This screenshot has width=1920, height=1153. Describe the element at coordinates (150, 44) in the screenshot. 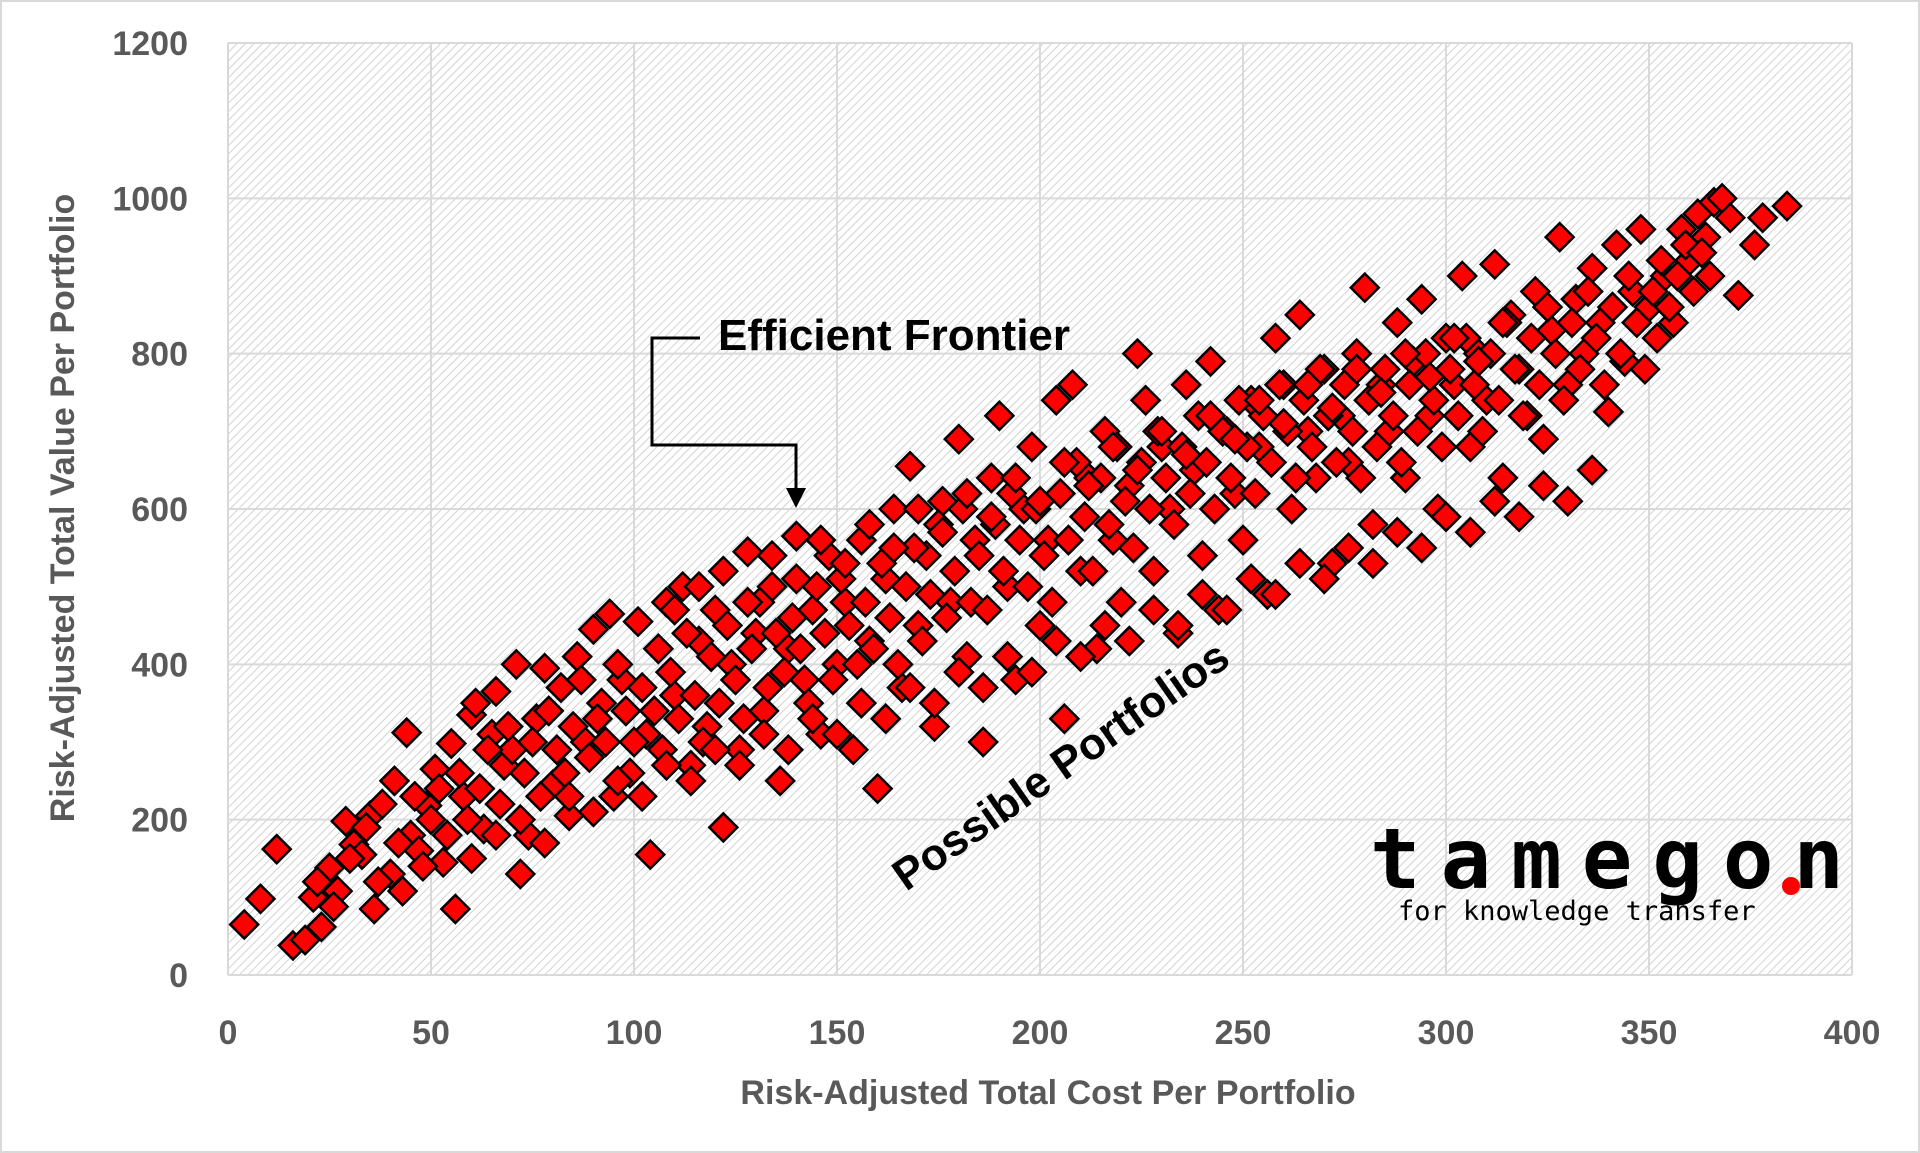

I see `y-tick-label: 1200` at that location.